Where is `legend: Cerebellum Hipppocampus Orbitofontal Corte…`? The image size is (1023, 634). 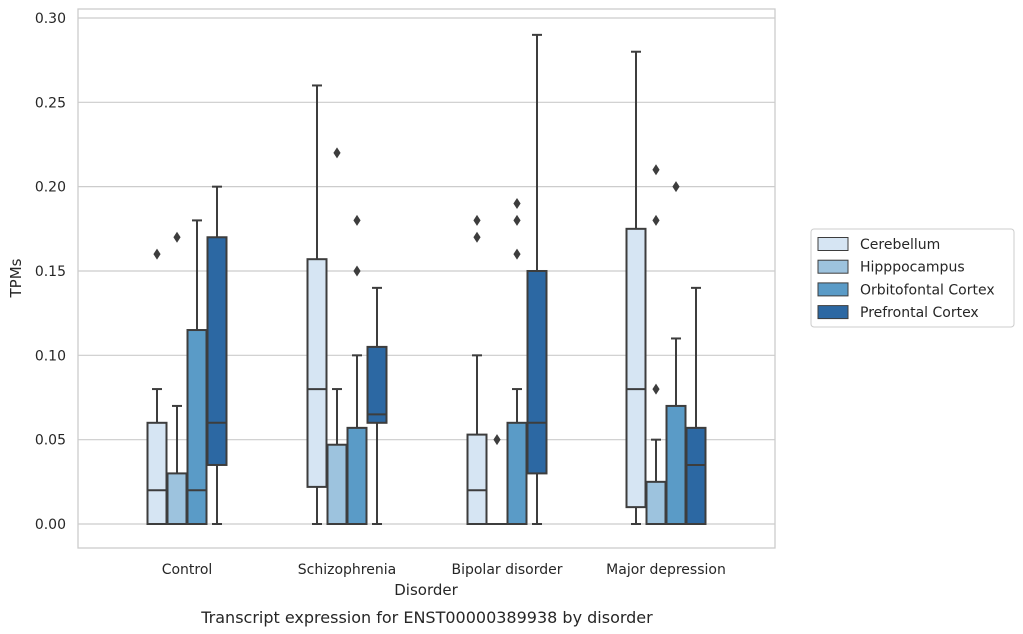 legend: Cerebellum Hipppocampus Orbitofontal Corte… is located at coordinates (912, 278).